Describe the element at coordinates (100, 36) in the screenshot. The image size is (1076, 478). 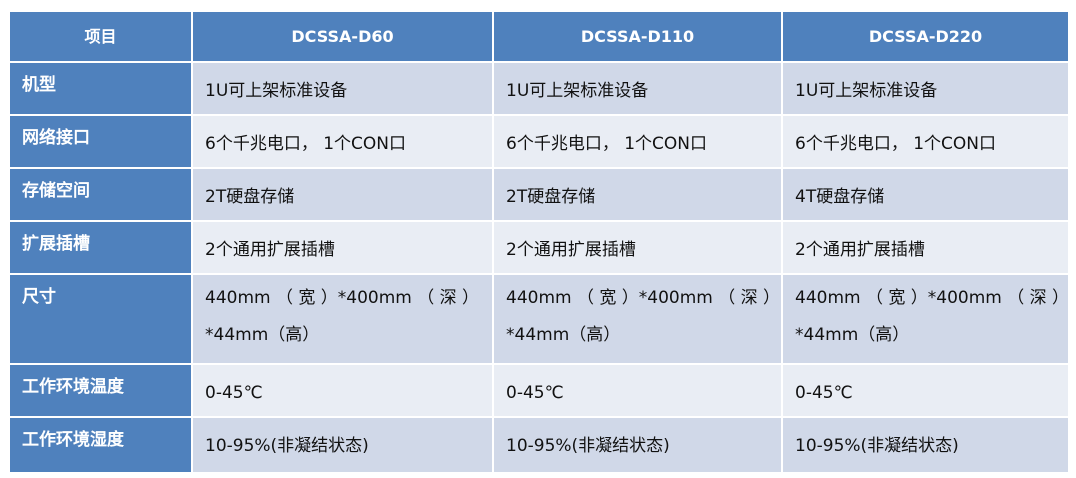
I see `header-cell: 项目` at that location.